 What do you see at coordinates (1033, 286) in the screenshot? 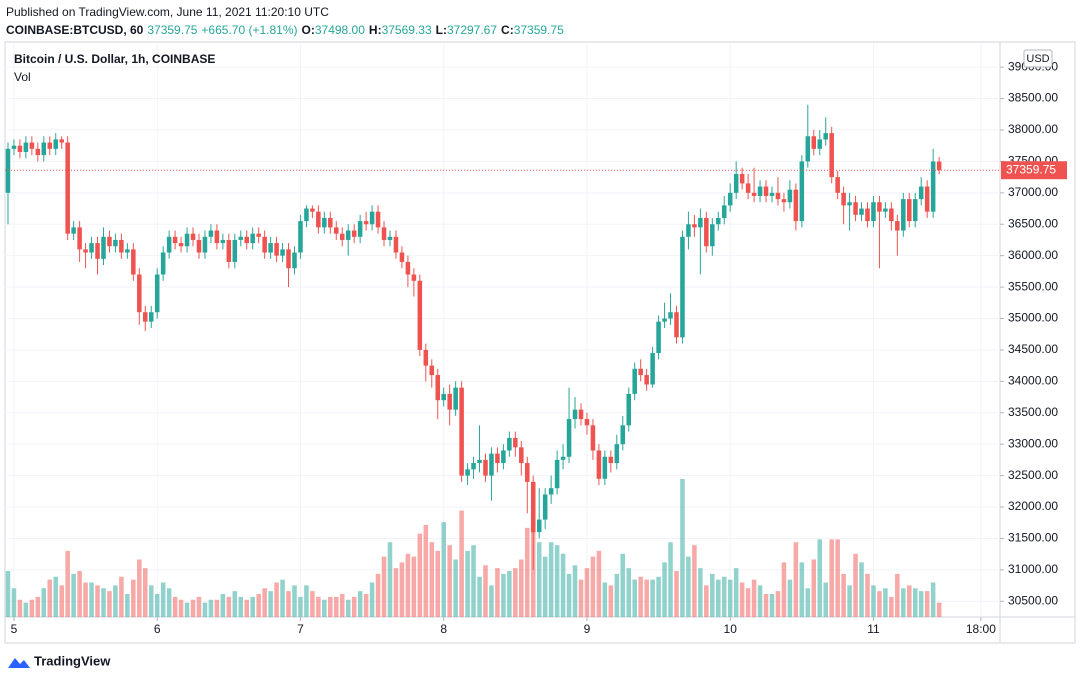
I see `y-tick-label: 35500.00` at bounding box center [1033, 286].